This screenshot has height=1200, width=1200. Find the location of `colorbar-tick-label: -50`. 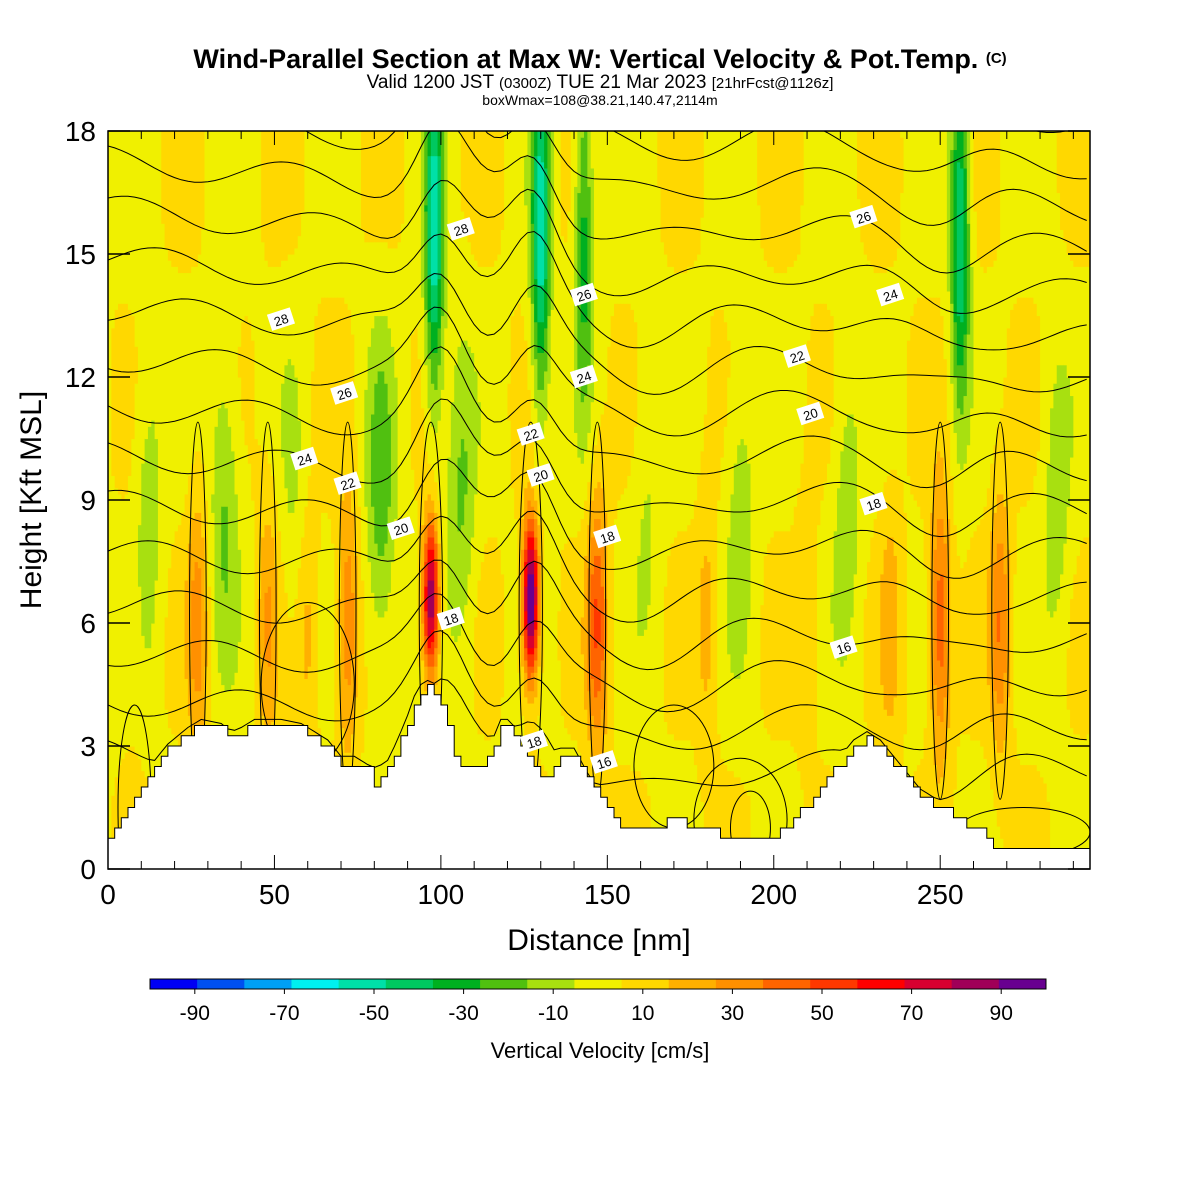

colorbar-tick-label: -50 is located at coordinates (374, 1013).